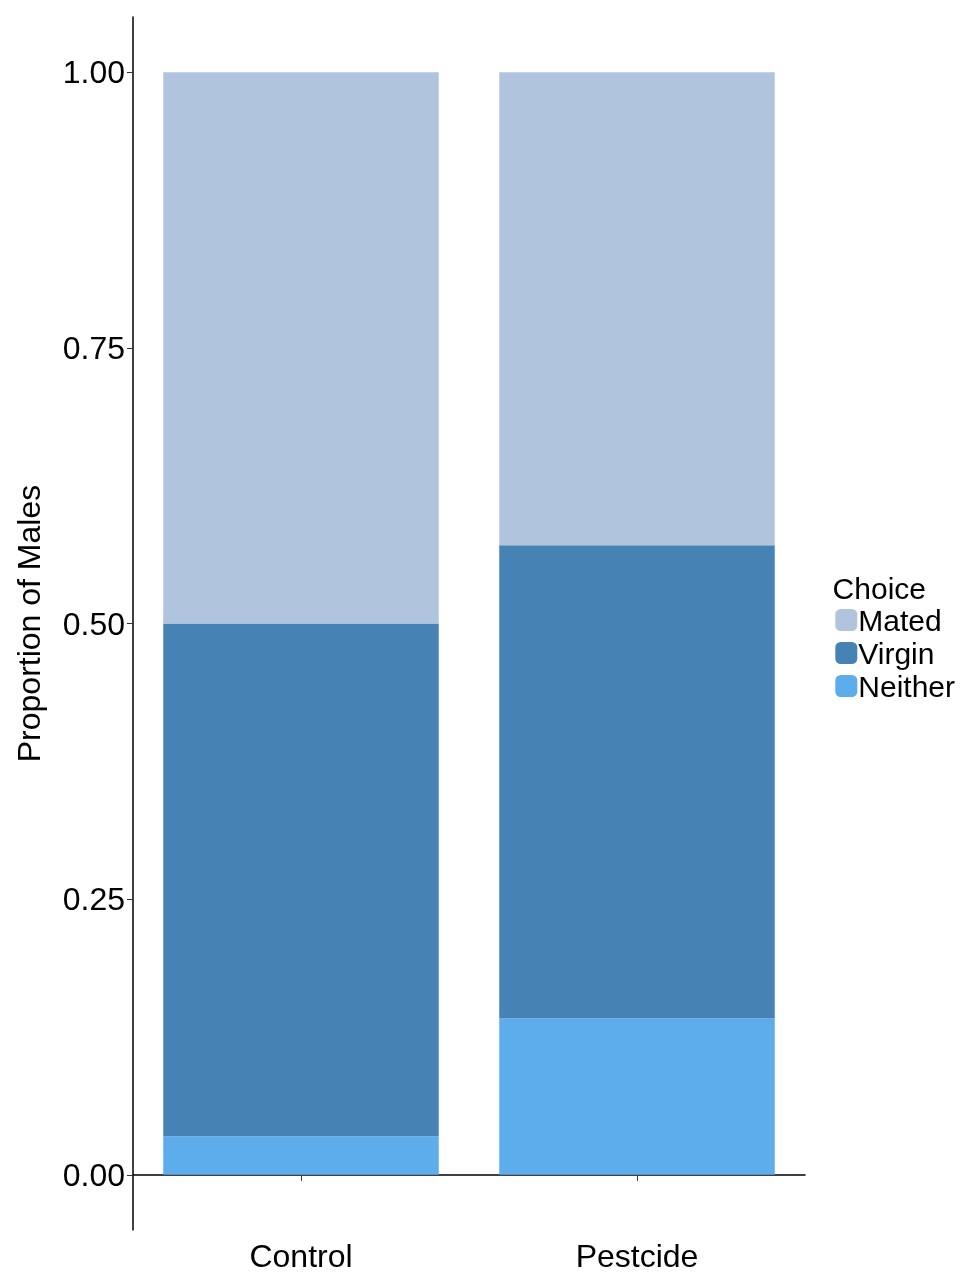 The height and width of the screenshot is (1272, 966). I want to click on legend-title: Choice, so click(879, 588).